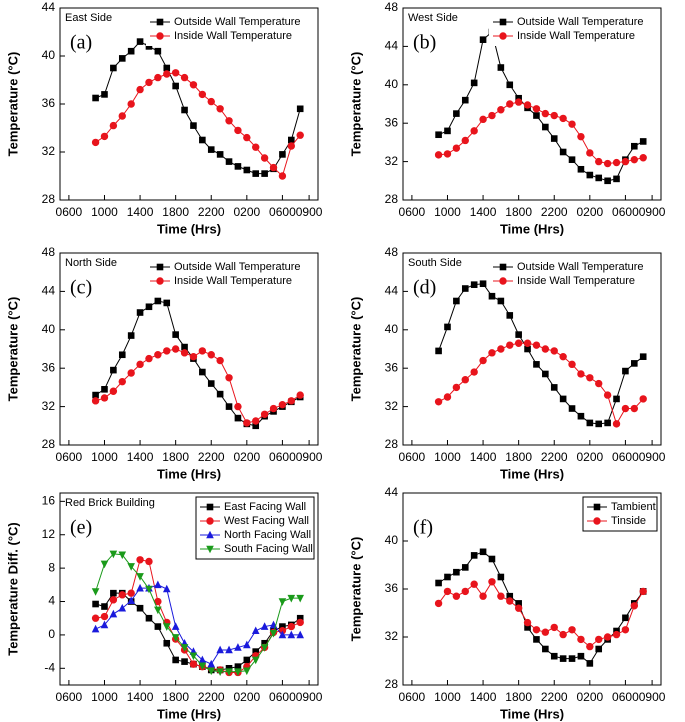 The height and width of the screenshot is (722, 685). Describe the element at coordinates (573, 274) in the screenshot. I see `legend-box` at that location.